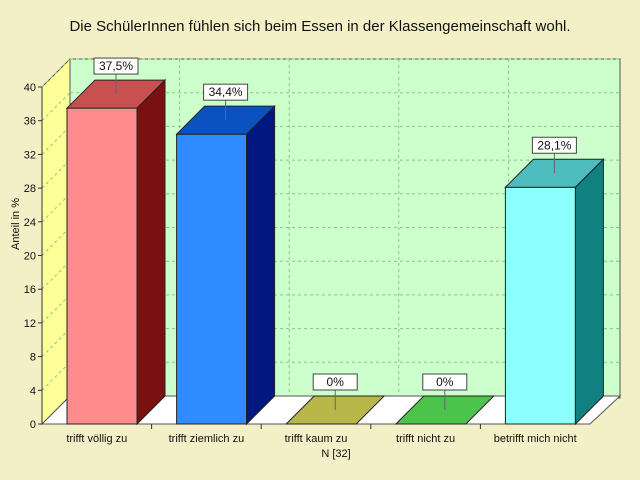  What do you see at coordinates (316, 439) in the screenshot?
I see `x-tick-label: trifft kaum zu` at bounding box center [316, 439].